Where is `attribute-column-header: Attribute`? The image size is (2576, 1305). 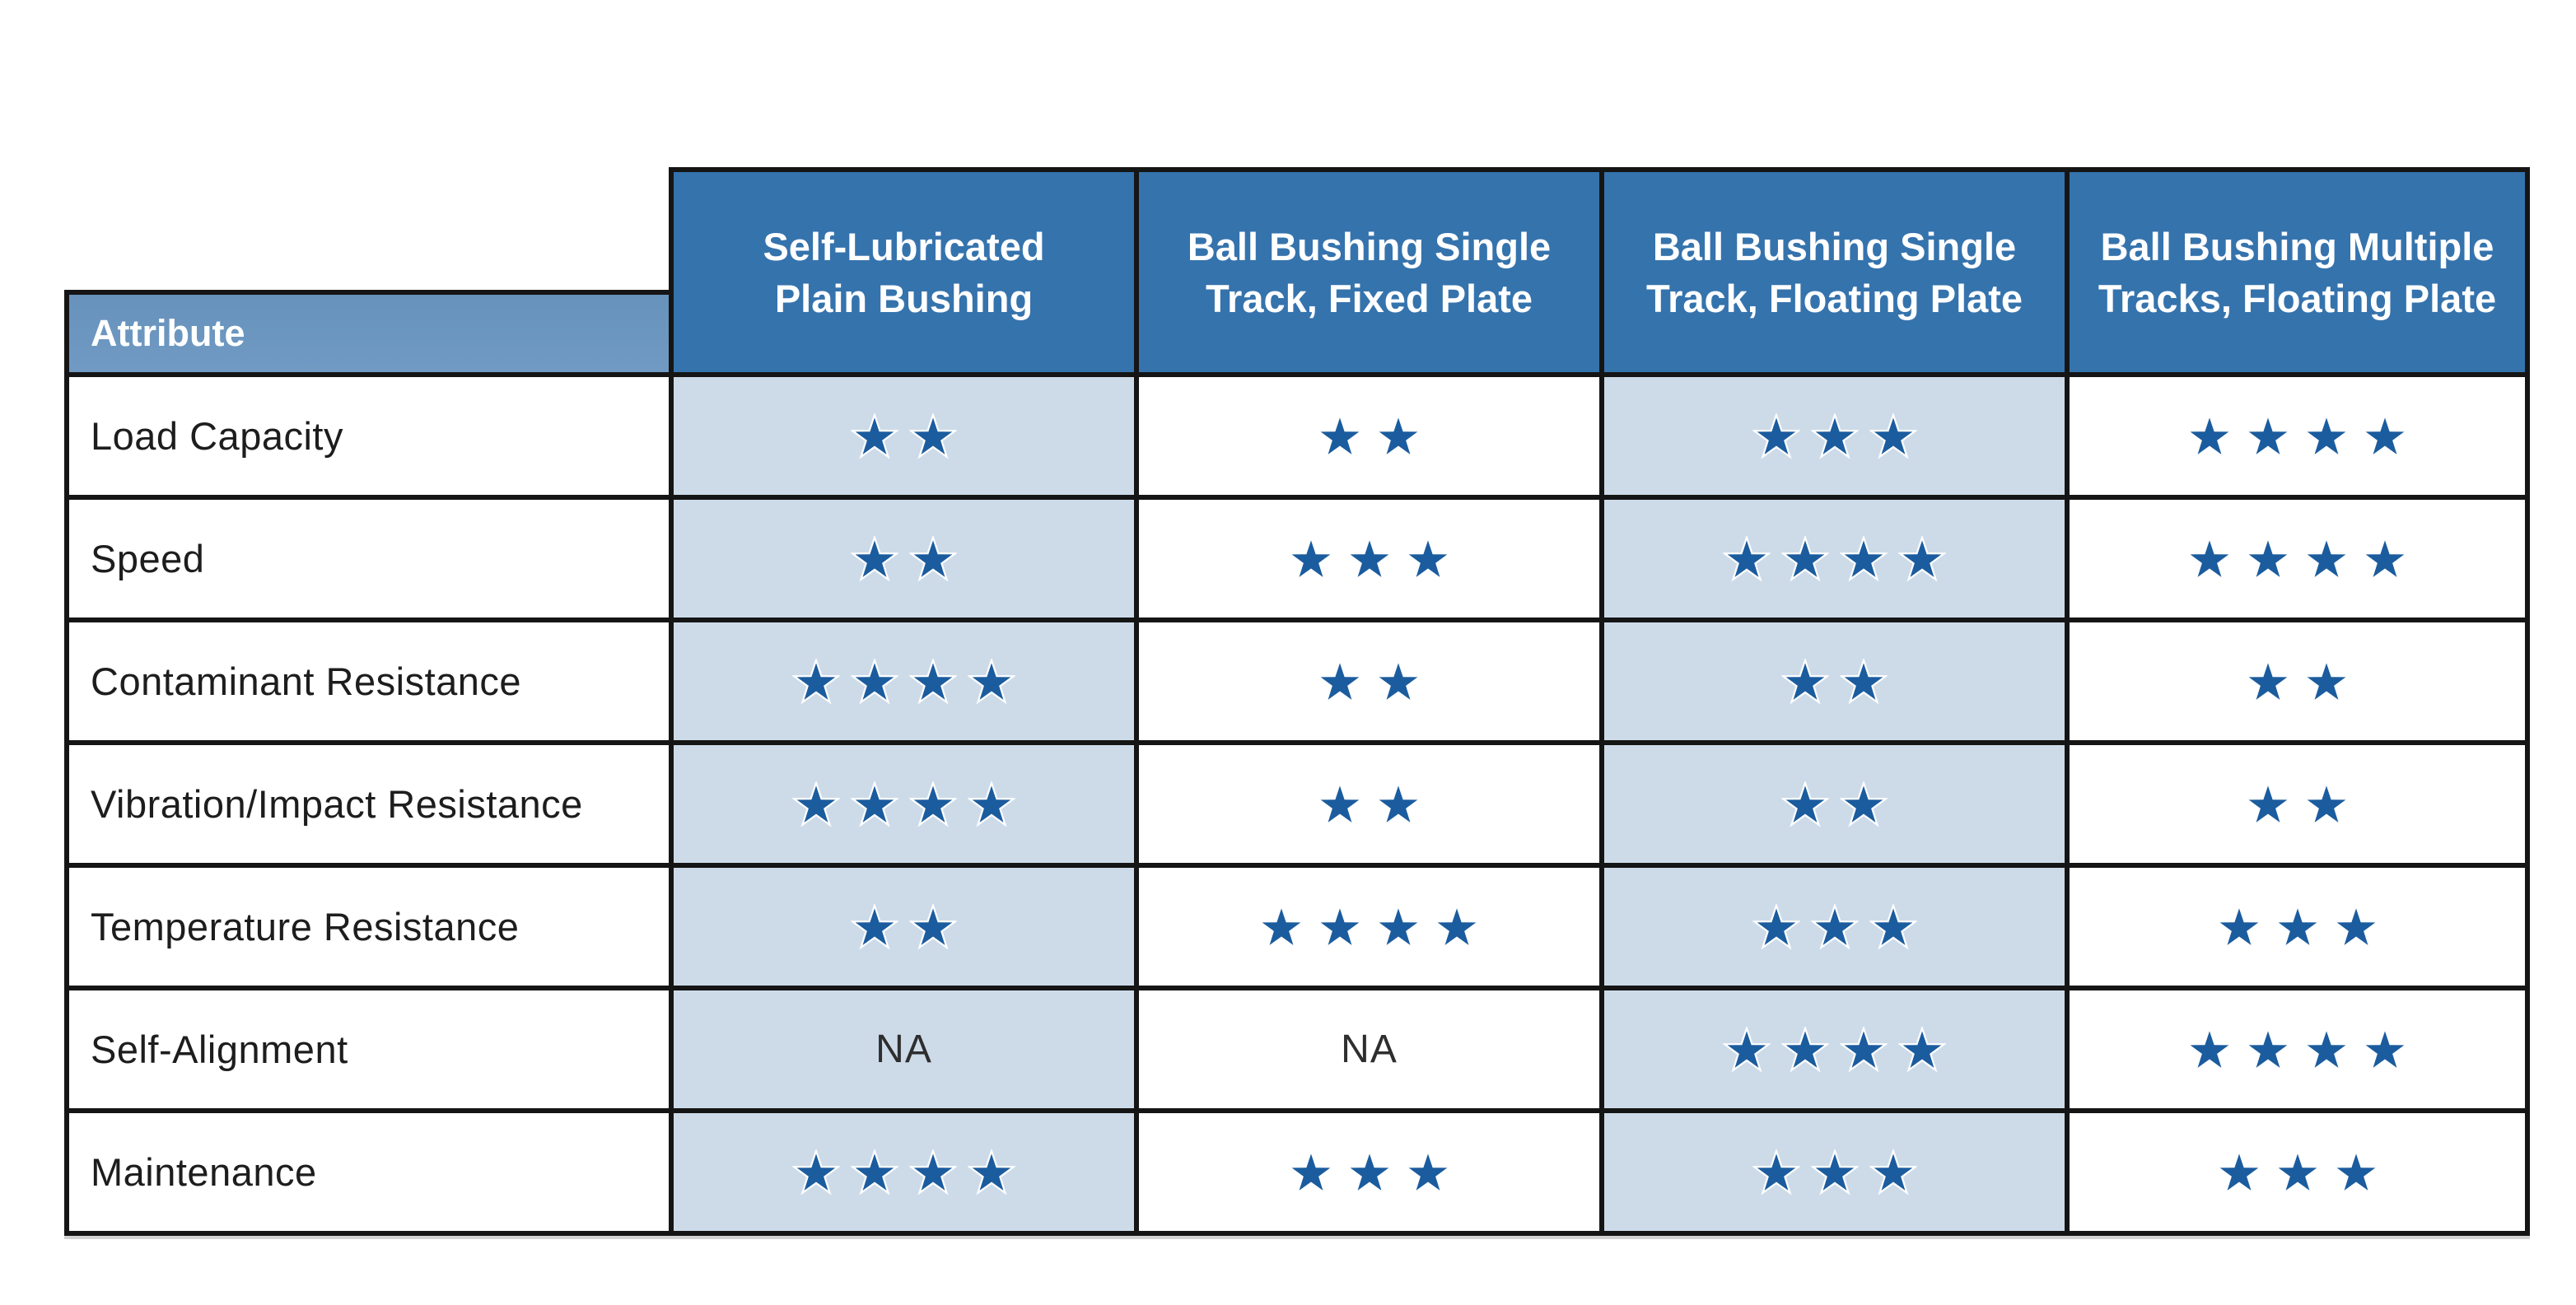
attribute-column-header: Attribute is located at coordinates (369, 333).